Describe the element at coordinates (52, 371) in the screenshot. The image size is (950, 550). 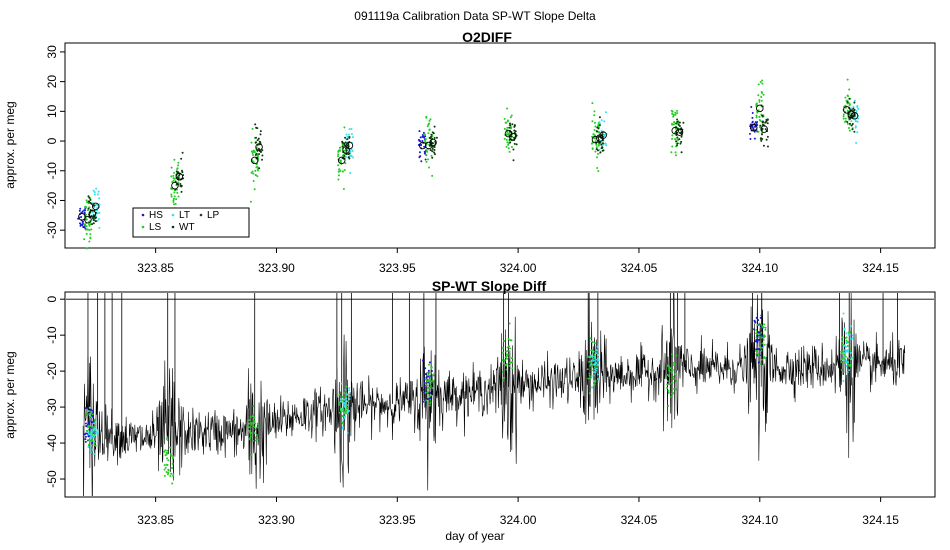
I see `slope-diff-y-tick-label: -20` at that location.